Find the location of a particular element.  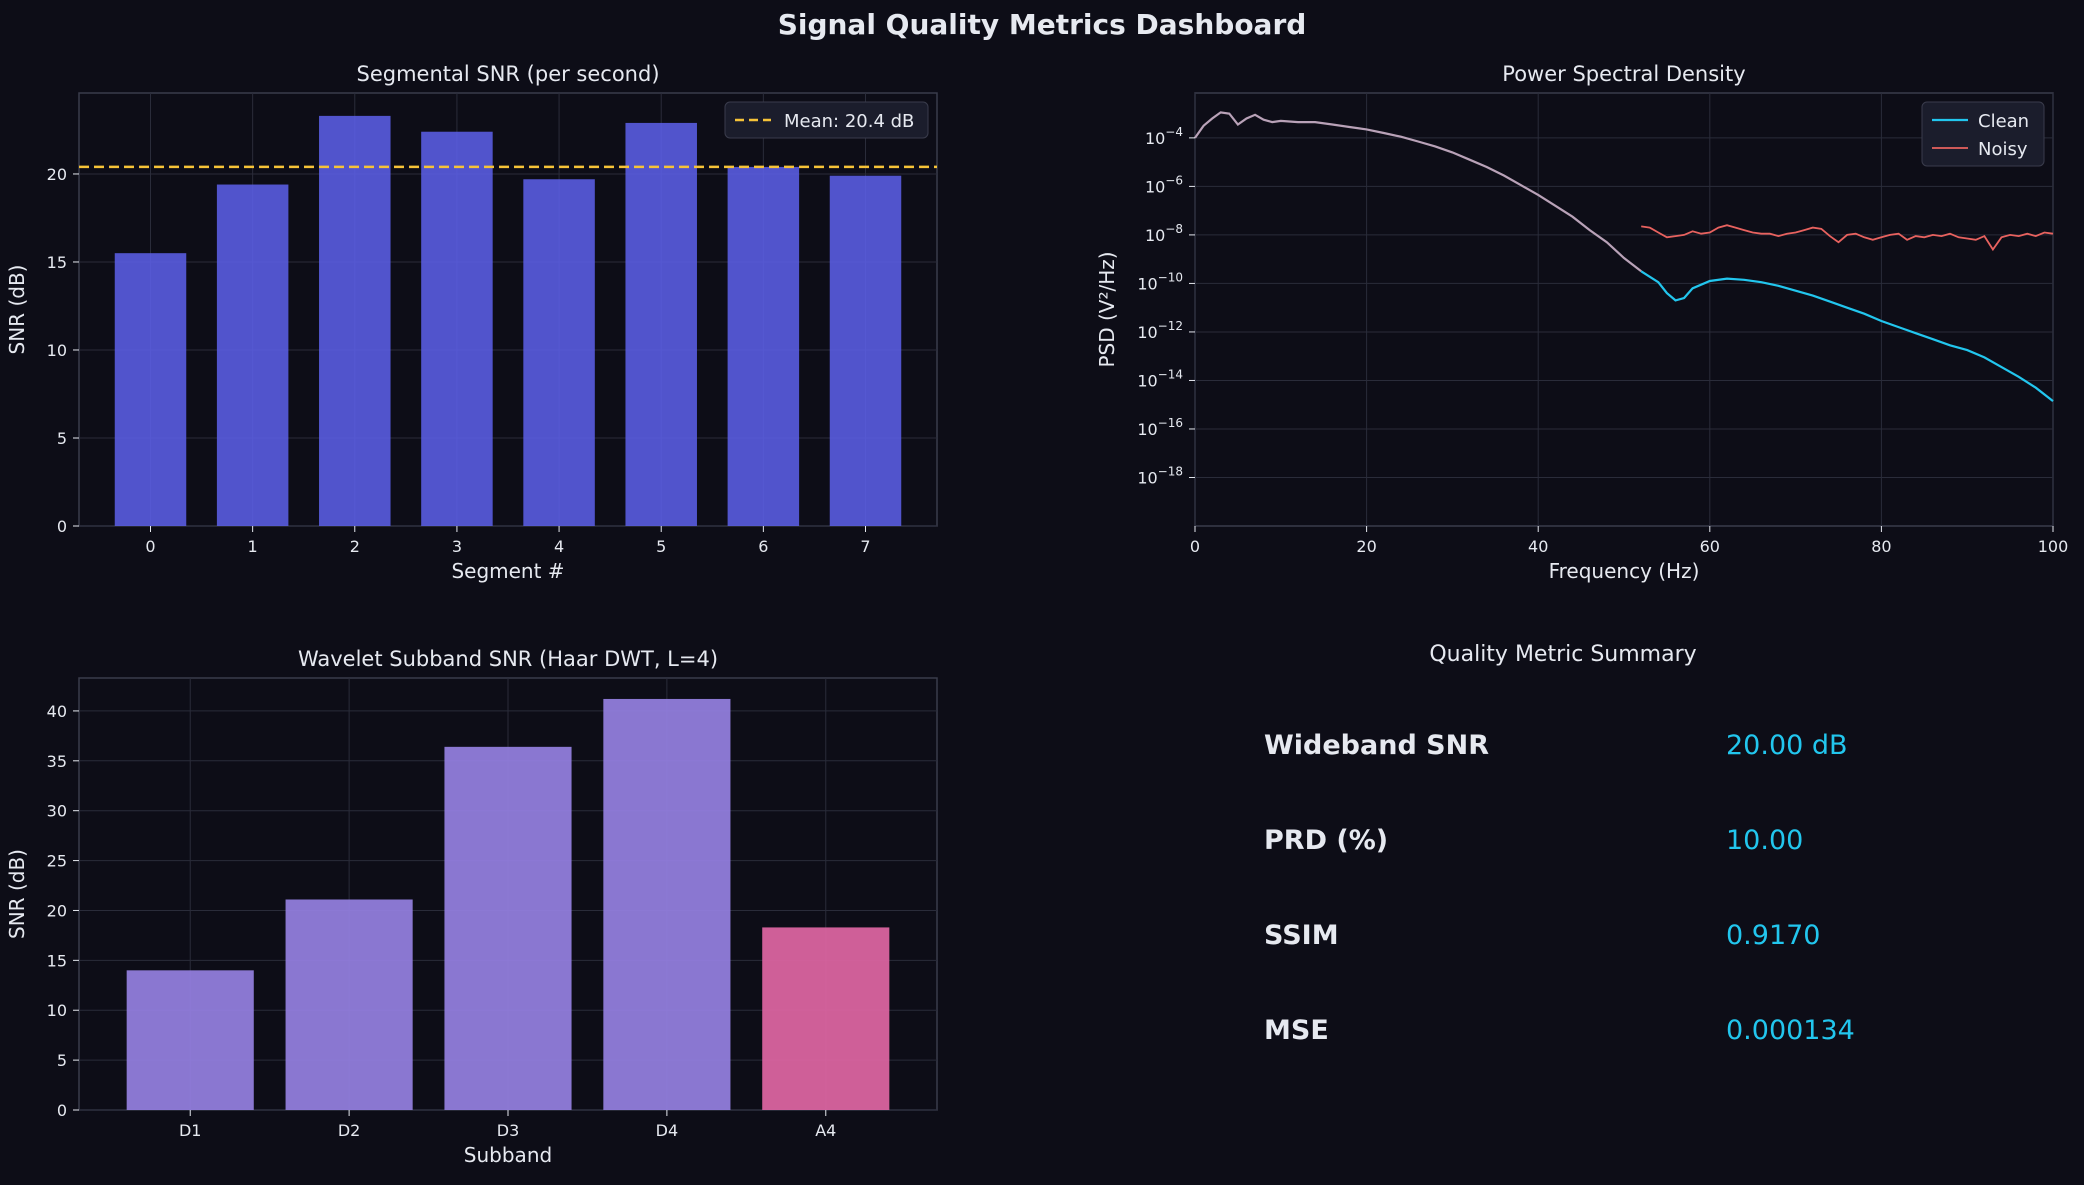

x-tick-label: 60 is located at coordinates (1710, 546).